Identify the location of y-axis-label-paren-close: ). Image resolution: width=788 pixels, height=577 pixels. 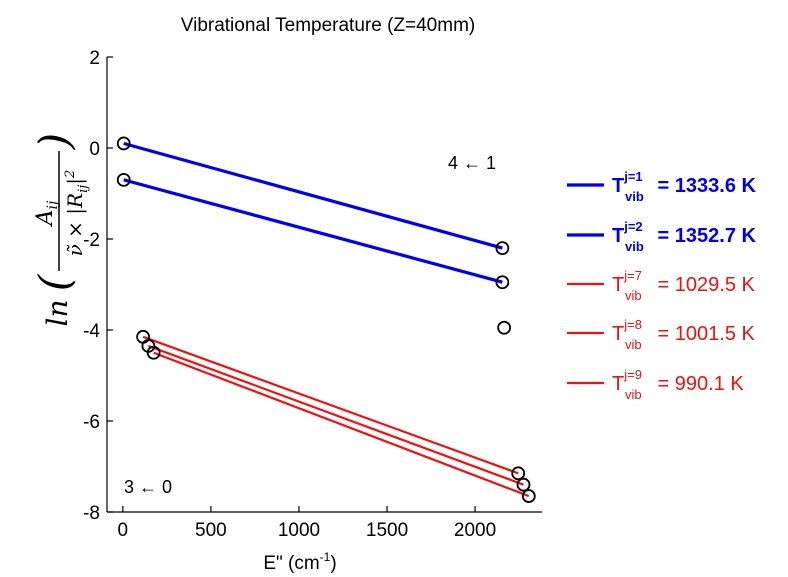
(54, 141).